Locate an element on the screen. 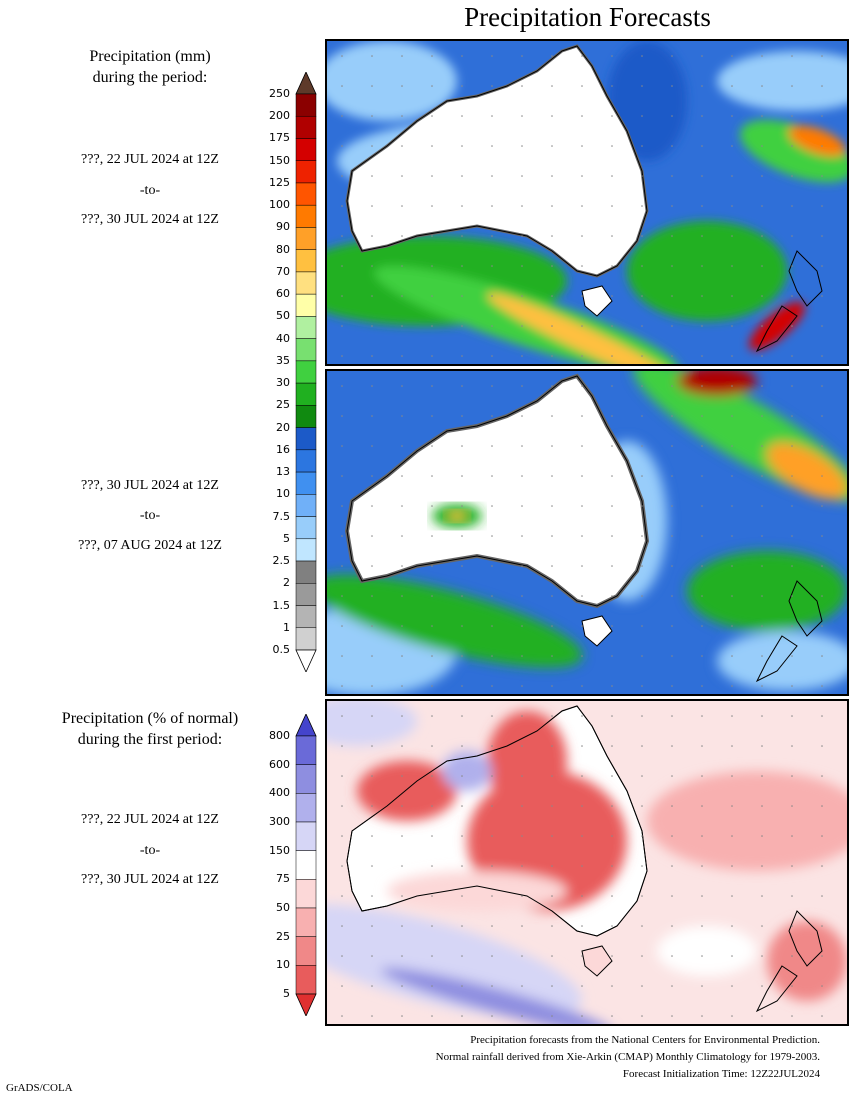 The image size is (850, 1100). precip-colorbar-tick-label: 2 is located at coordinates (286, 583).